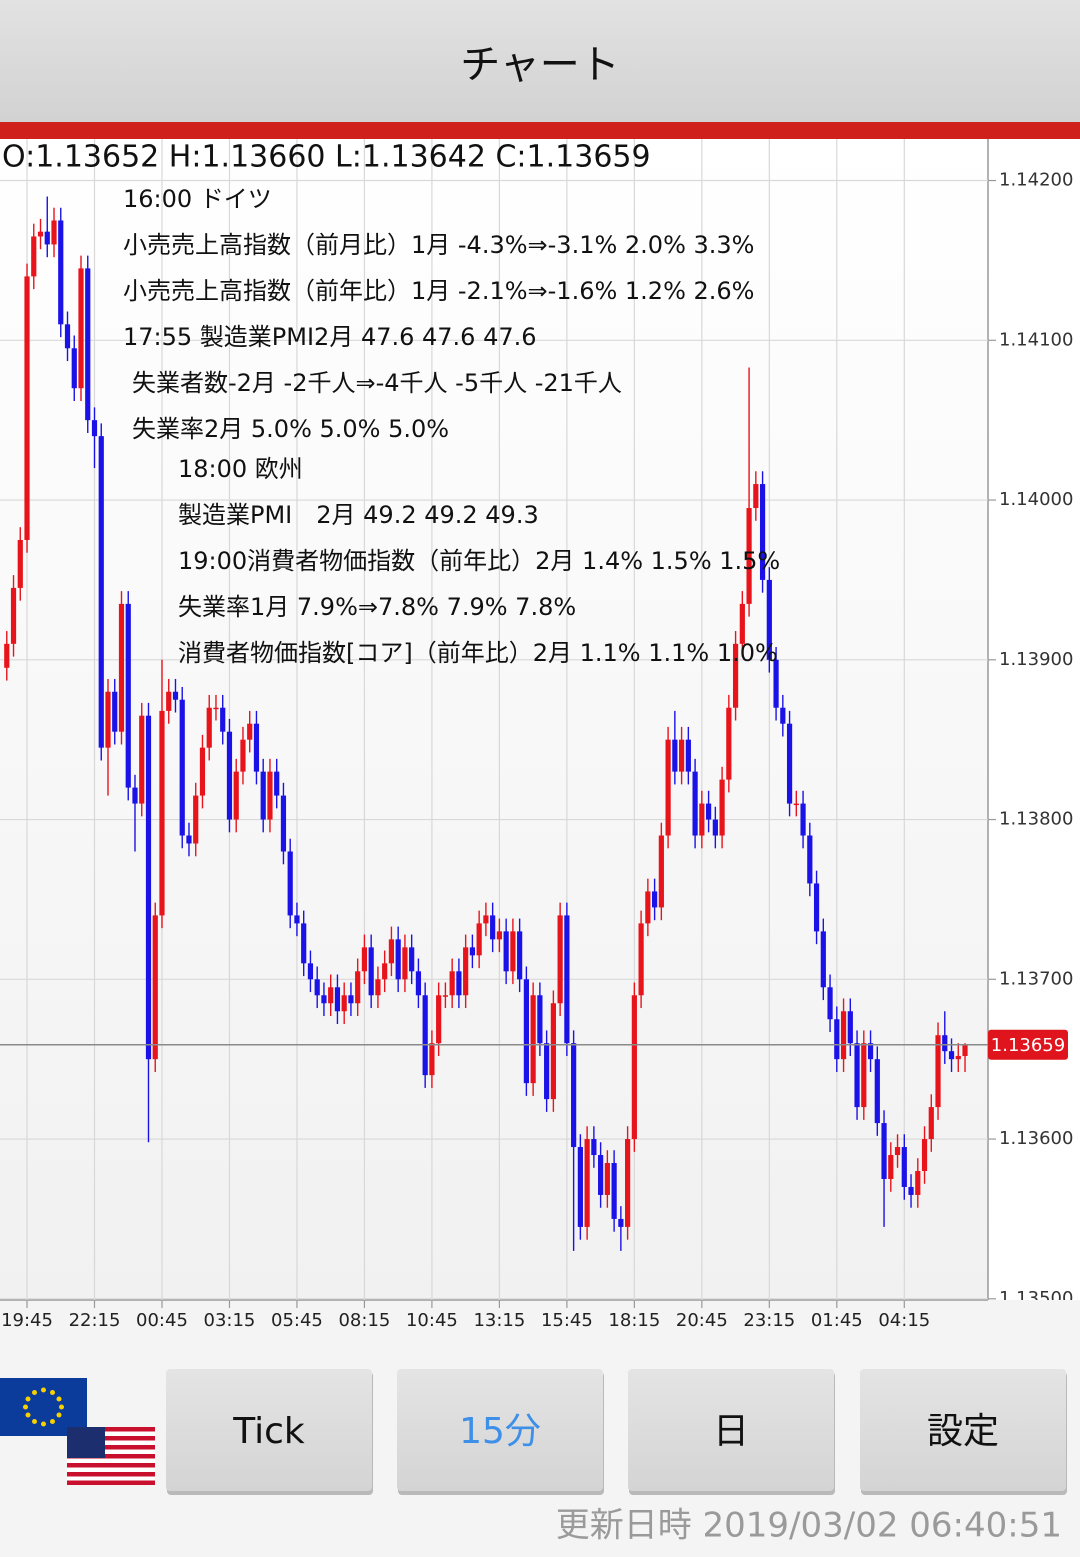  I want to click on x-tick-label: 00:45, so click(162, 1320).